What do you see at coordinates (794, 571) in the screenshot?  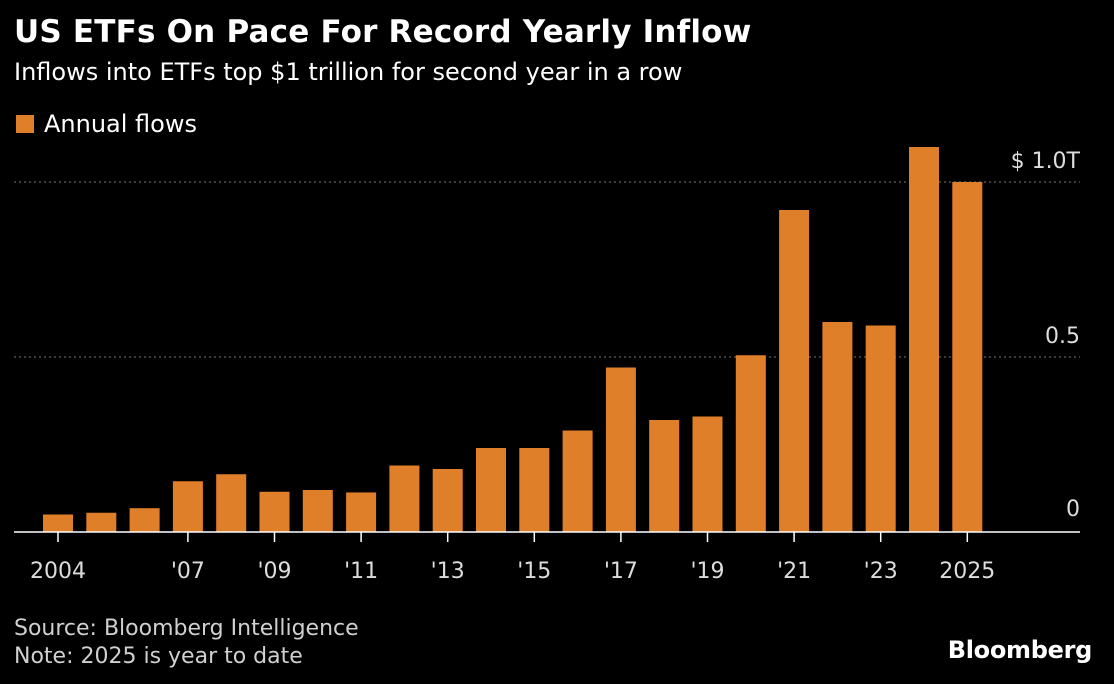 I see `x-tick-label: '21` at bounding box center [794, 571].